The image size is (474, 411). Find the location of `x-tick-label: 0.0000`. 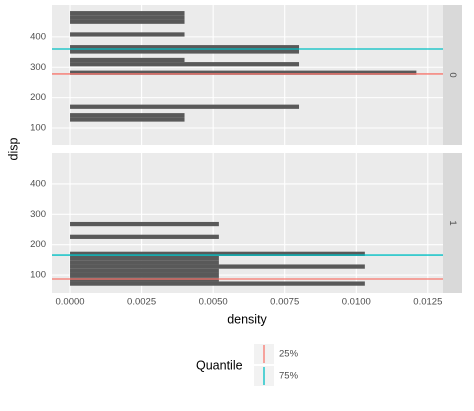

x-tick-label: 0.0000 is located at coordinates (70, 302).